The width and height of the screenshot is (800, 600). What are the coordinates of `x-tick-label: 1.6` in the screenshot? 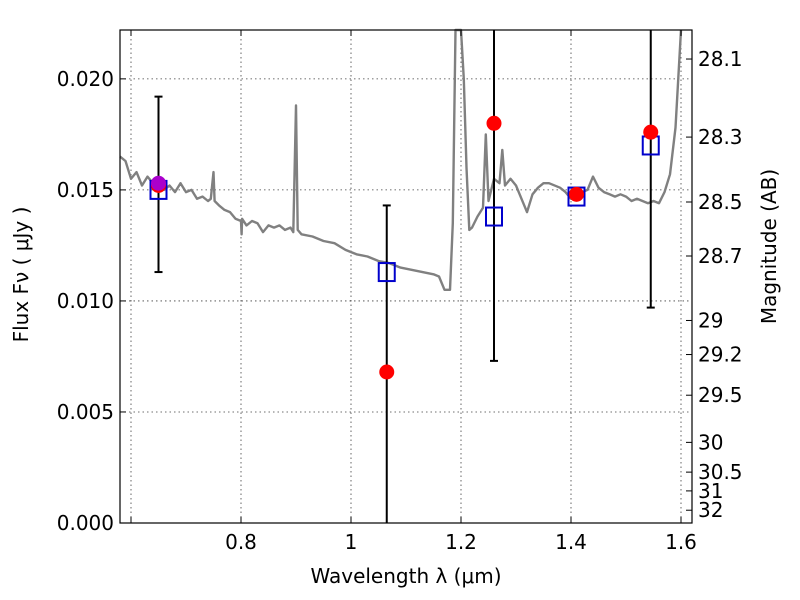 It's located at (681, 542).